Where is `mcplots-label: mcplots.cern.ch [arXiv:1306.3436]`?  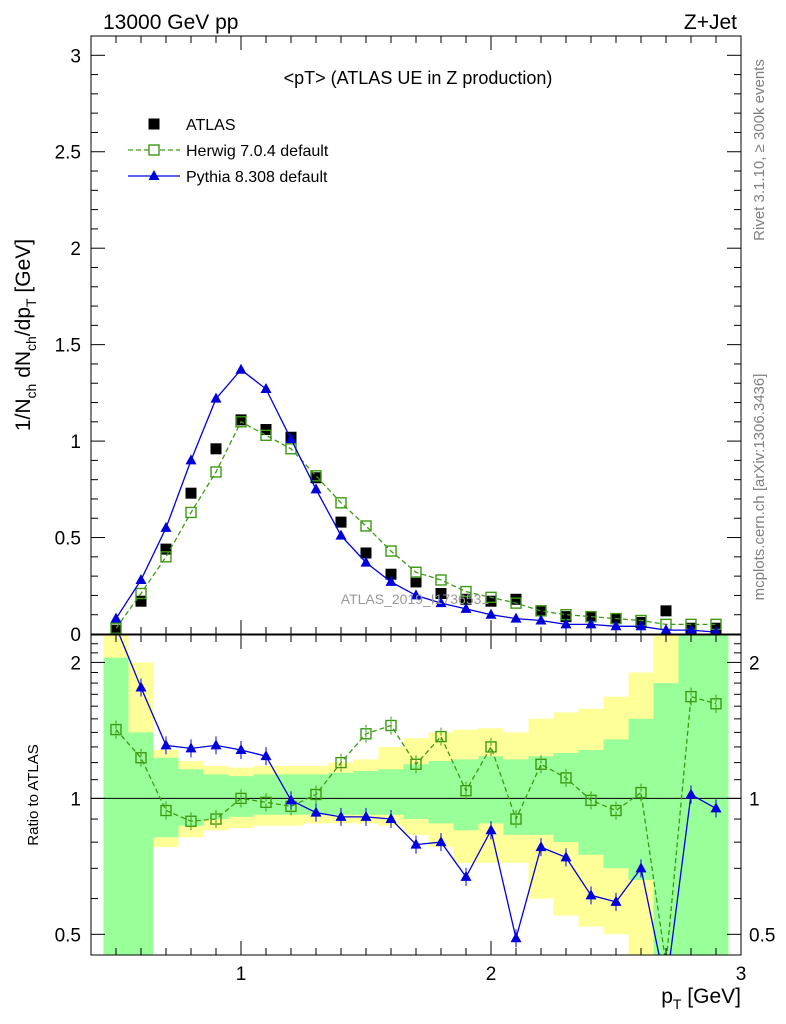
mcplots-label: mcplots.cern.ch [arXiv:1306.3436] is located at coordinates (759, 487).